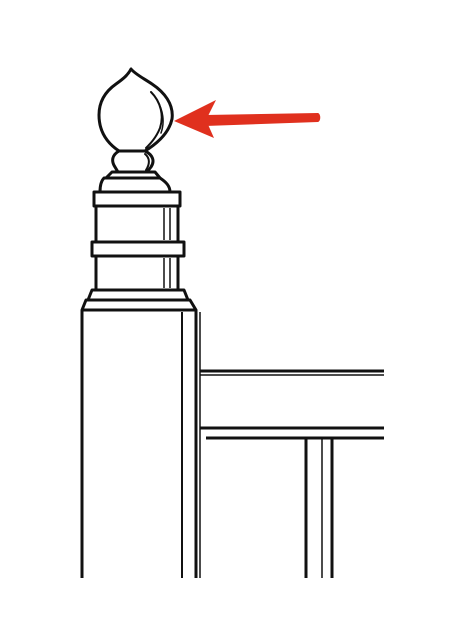 This screenshot has width=457, height=640. What do you see at coordinates (140, 444) in the screenshot?
I see `bed-post` at bounding box center [140, 444].